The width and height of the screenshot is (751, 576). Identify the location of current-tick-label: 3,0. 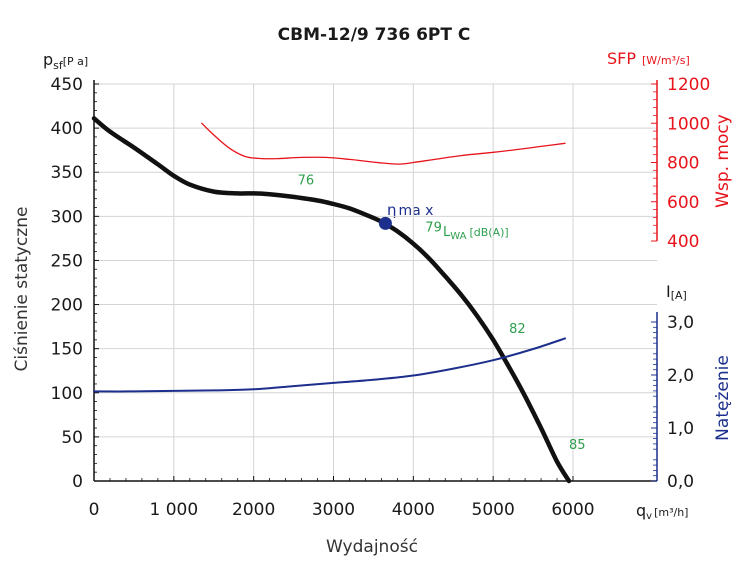
(680, 323).